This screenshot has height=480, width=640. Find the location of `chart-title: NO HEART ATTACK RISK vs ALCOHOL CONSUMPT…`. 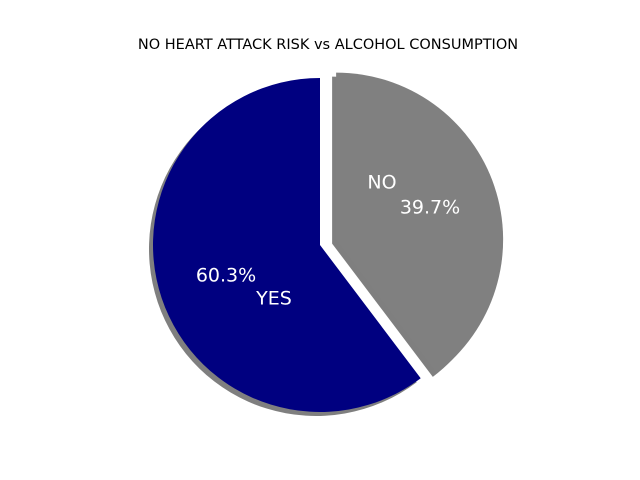

chart-title: NO HEART ATTACK RISK vs ALCOHOL CONSUMPT… is located at coordinates (328, 45).